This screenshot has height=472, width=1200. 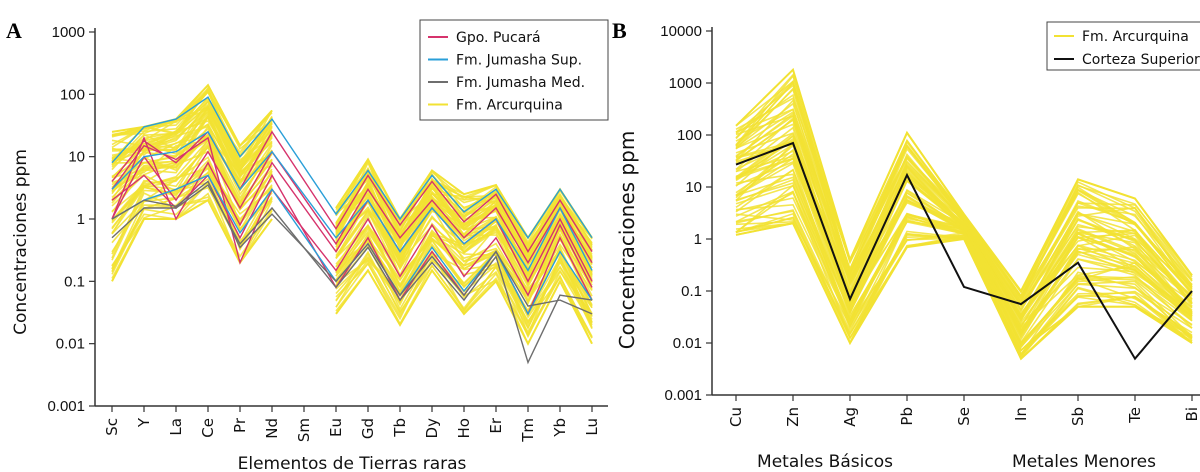 I want to click on panel-b-x-tick-label: Bi, so click(x=1191, y=414).